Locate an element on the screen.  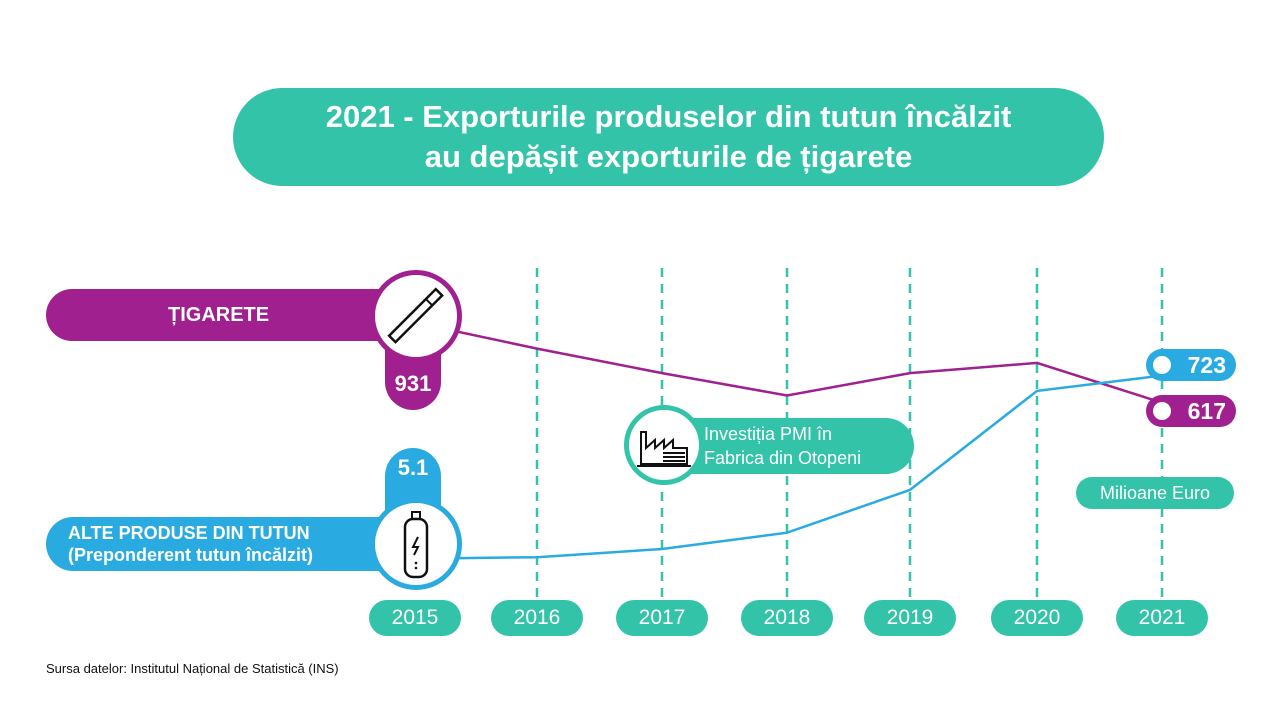
x-tick-label-2019: 2019 is located at coordinates (910, 618).